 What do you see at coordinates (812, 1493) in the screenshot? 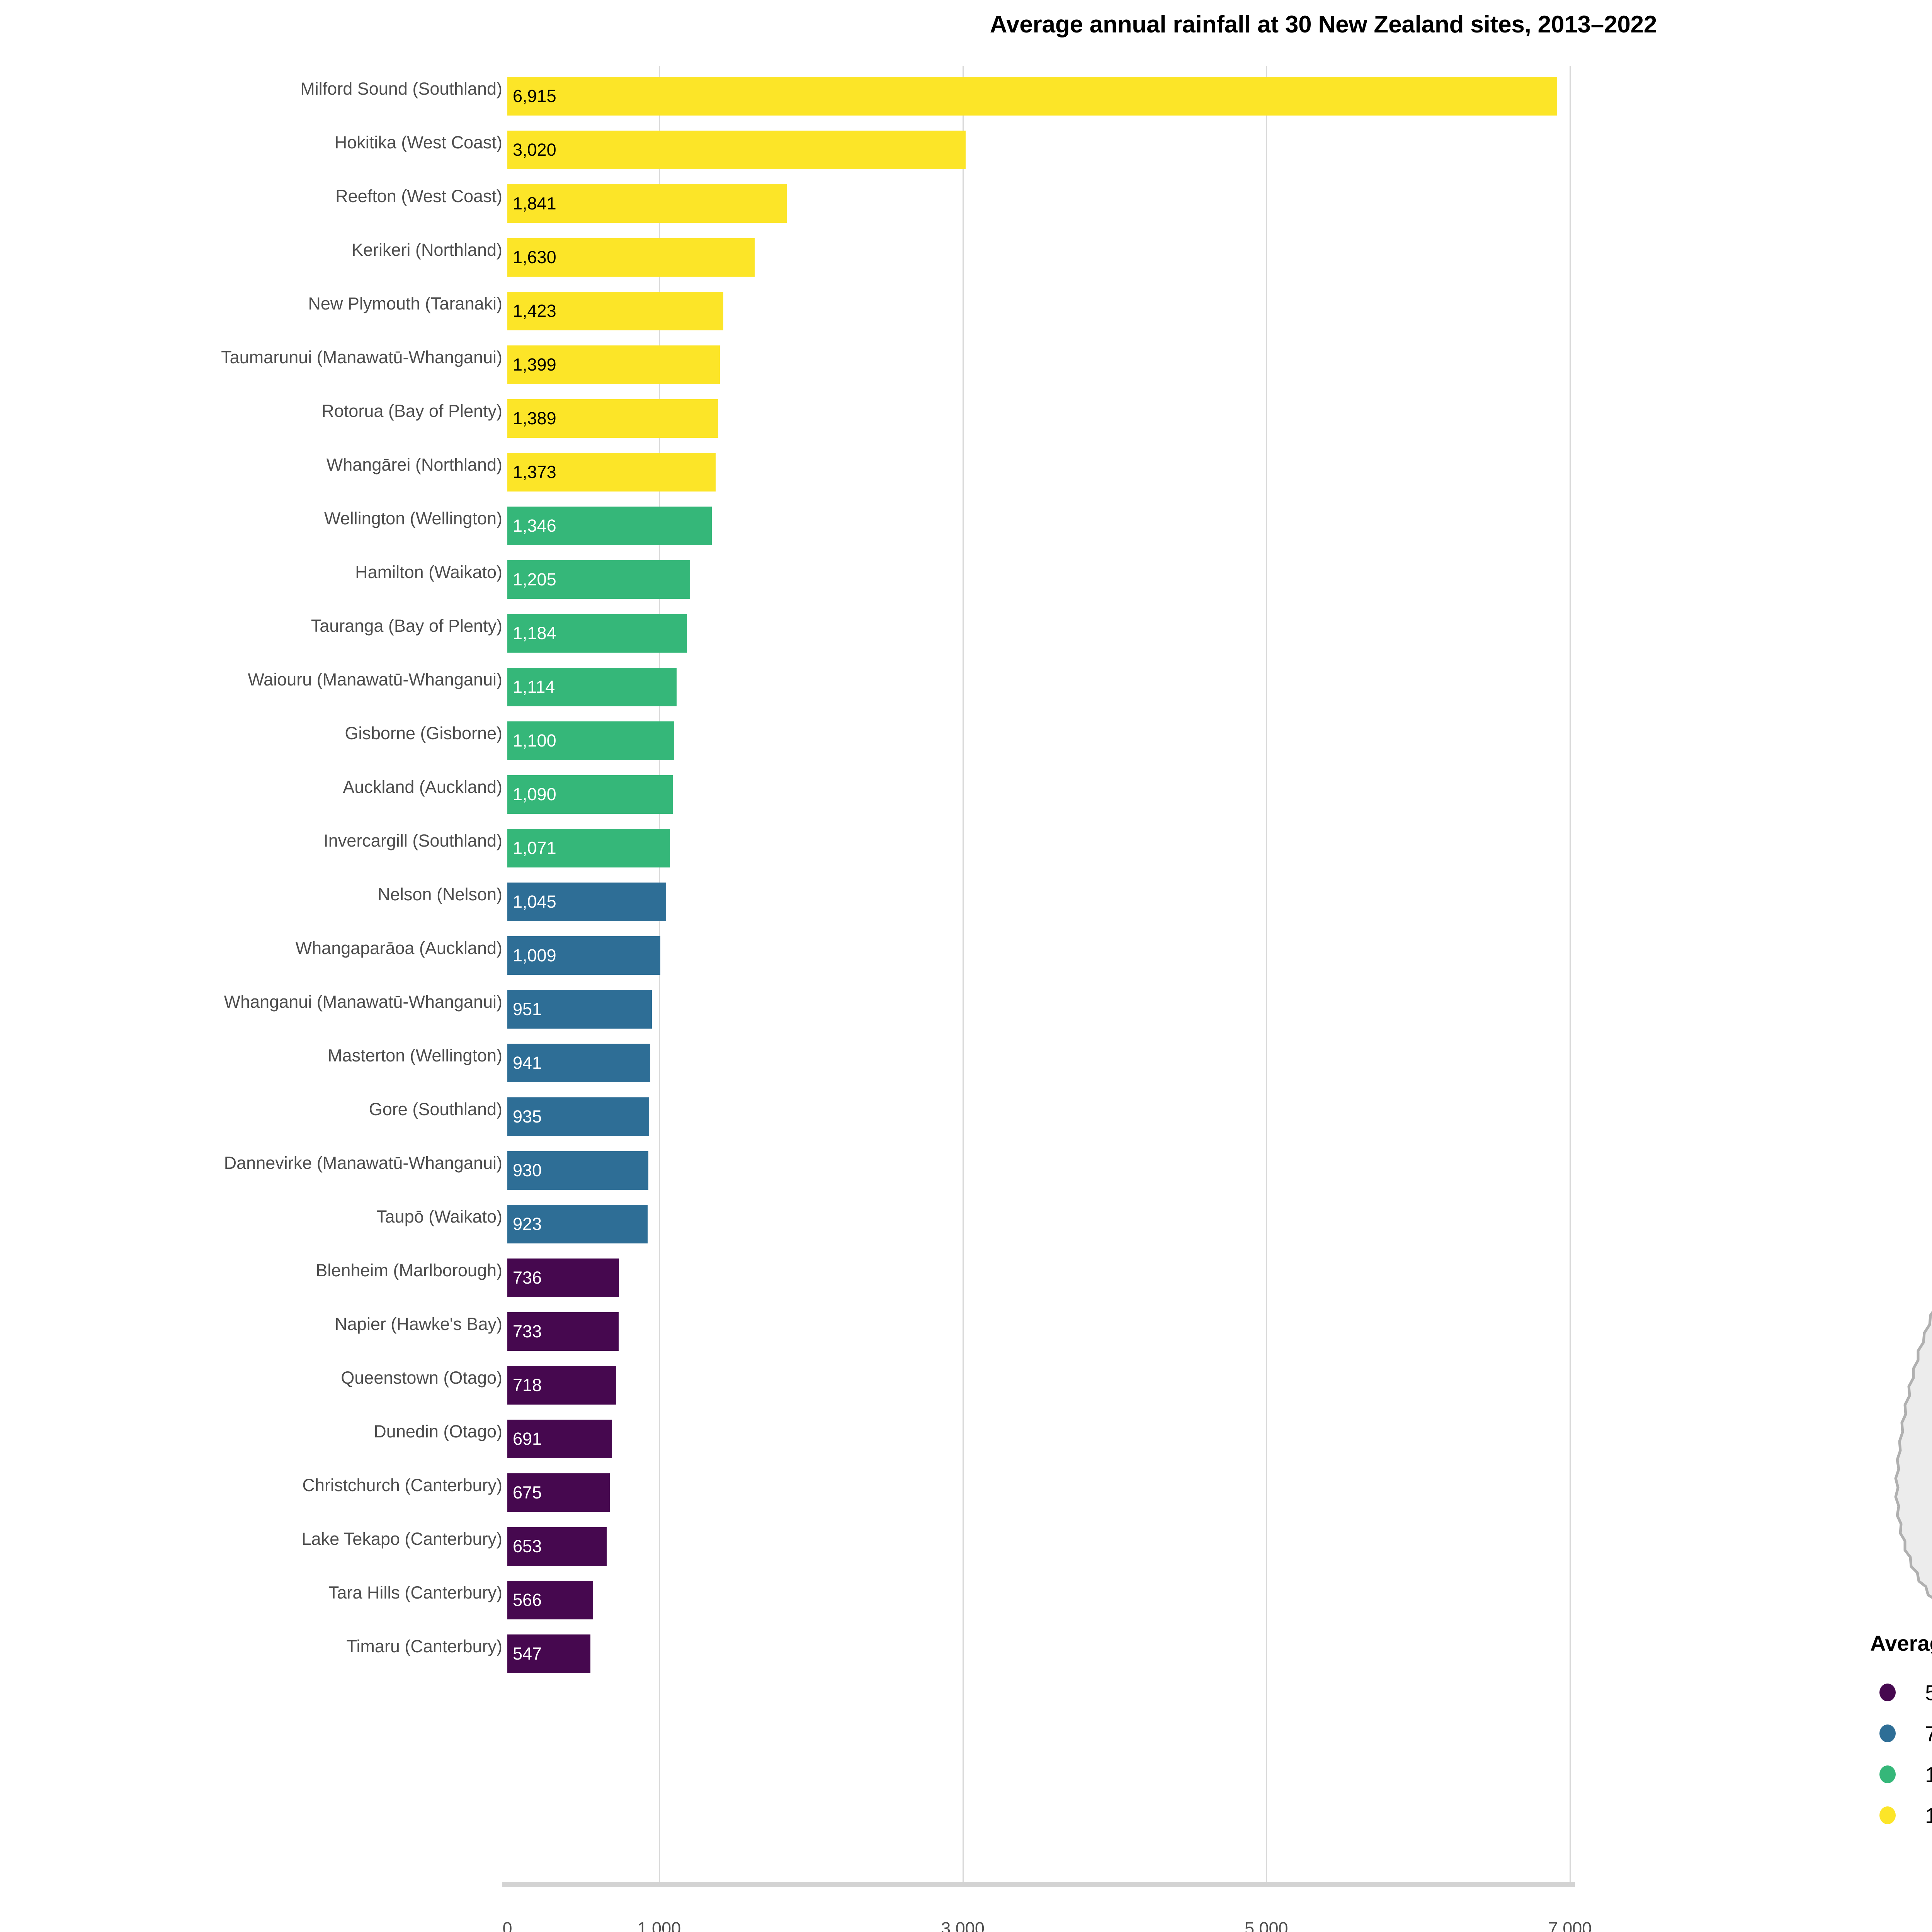
I see `bar-row: Christchurch (Canterbury) 675` at bounding box center [812, 1493].